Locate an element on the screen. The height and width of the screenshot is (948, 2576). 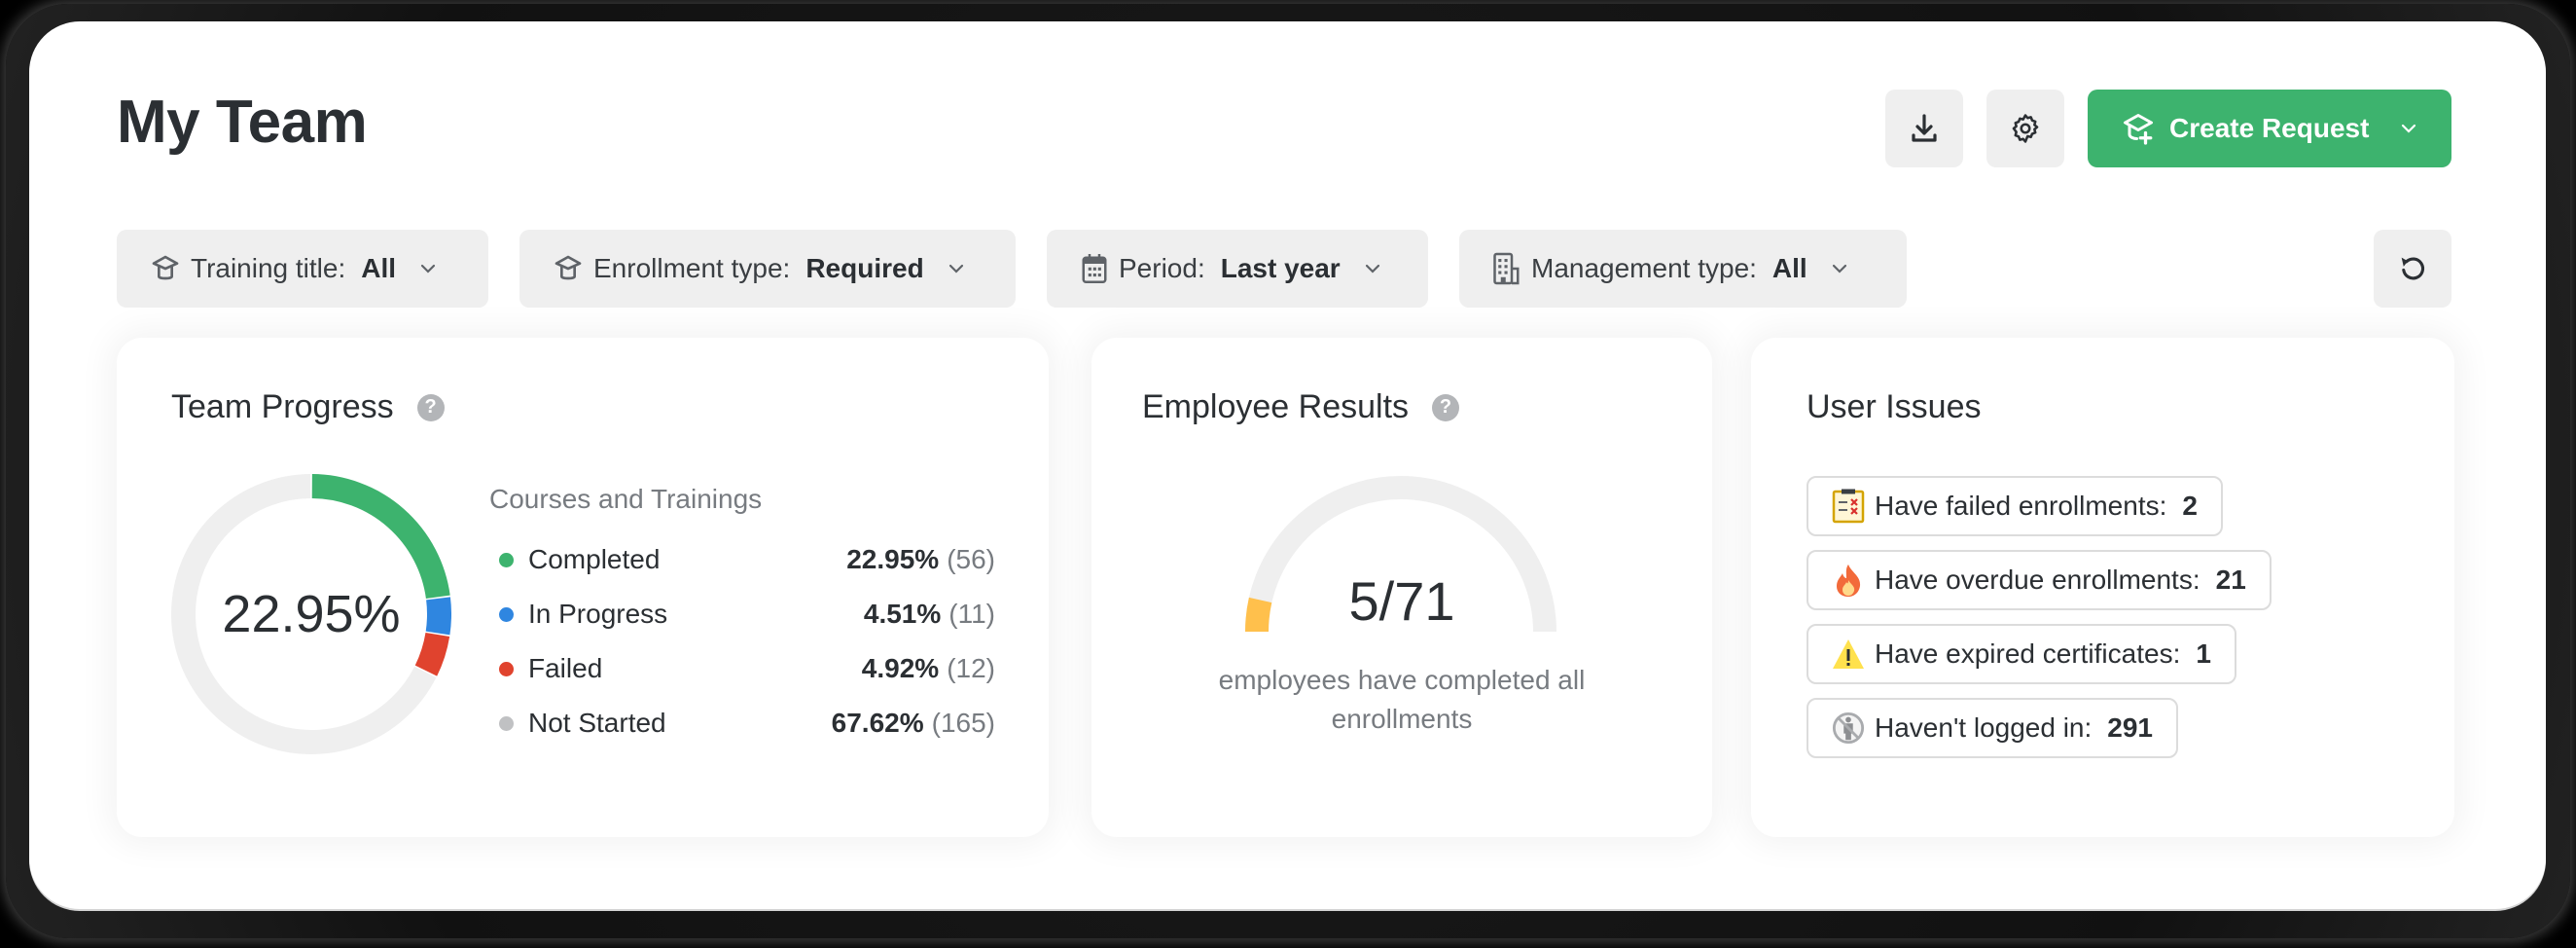
reset-filters-button is located at coordinates (2412, 269).